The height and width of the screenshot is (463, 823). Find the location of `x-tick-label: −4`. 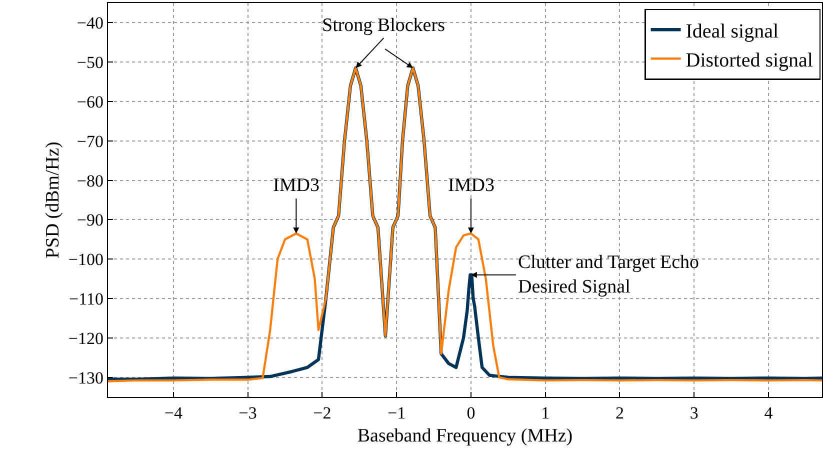

x-tick-label: −4 is located at coordinates (173, 413).